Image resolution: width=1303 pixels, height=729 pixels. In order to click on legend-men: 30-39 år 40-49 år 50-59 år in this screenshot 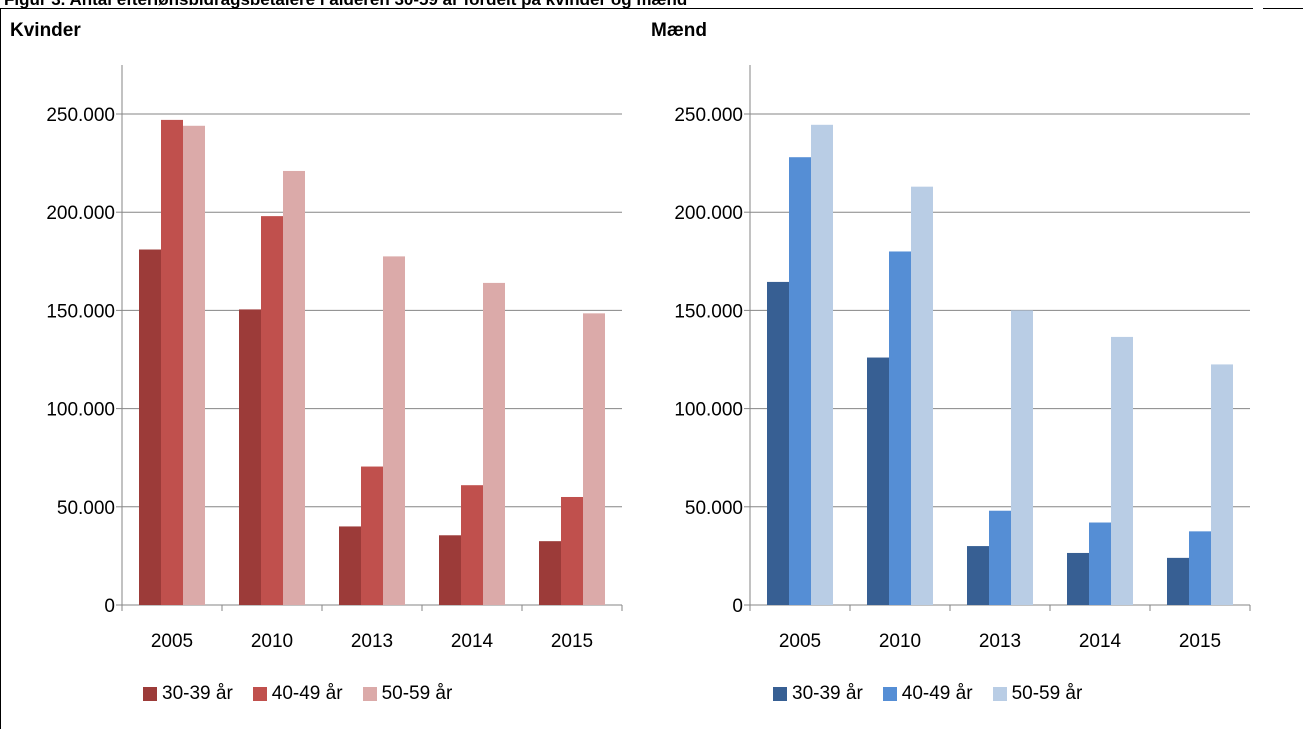, I will do `click(937, 694)`.